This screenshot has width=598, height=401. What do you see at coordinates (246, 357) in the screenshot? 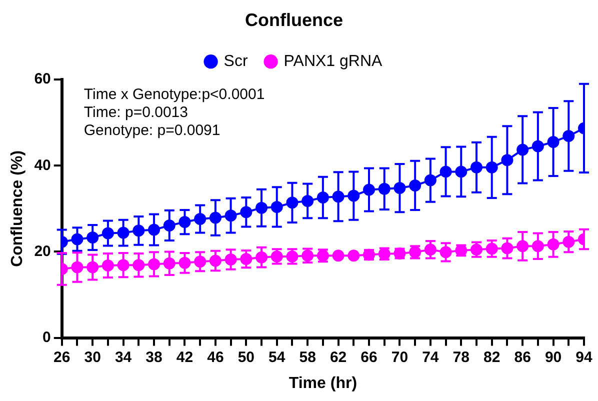
I see `x-tick-label: 50` at bounding box center [246, 357].